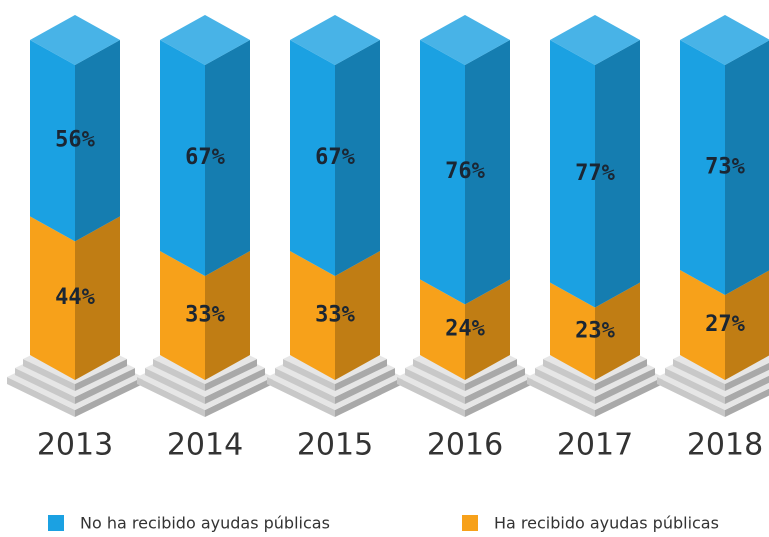 The height and width of the screenshot is (537, 769). What do you see at coordinates (465, 171) in the screenshot?
I see `value-label: 76%` at bounding box center [465, 171].